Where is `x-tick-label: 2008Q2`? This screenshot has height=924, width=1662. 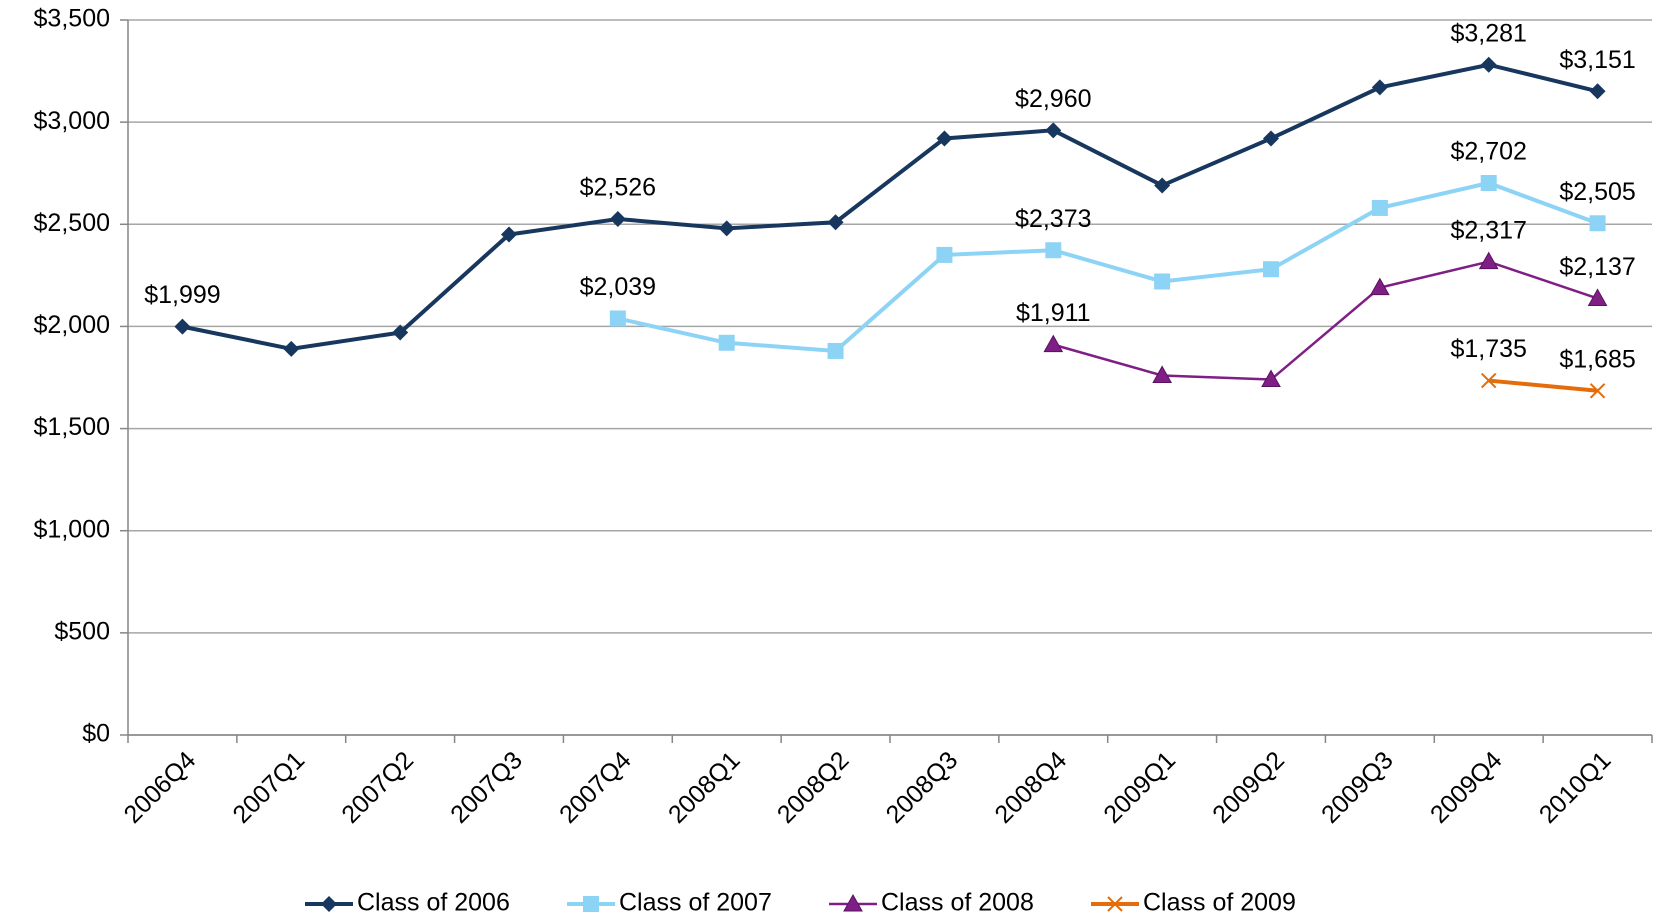 x-tick-label: 2008Q2 is located at coordinates (813, 787).